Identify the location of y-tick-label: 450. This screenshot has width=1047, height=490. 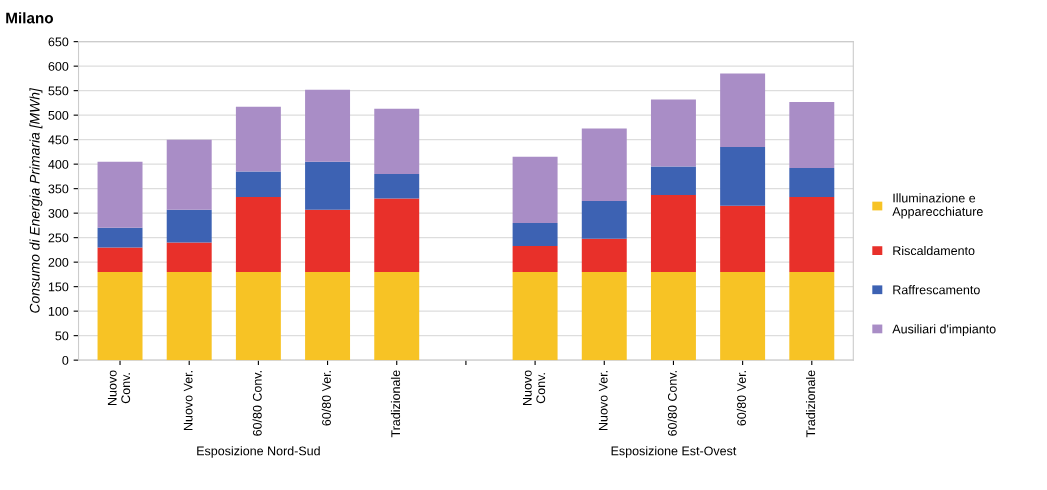
(58, 140).